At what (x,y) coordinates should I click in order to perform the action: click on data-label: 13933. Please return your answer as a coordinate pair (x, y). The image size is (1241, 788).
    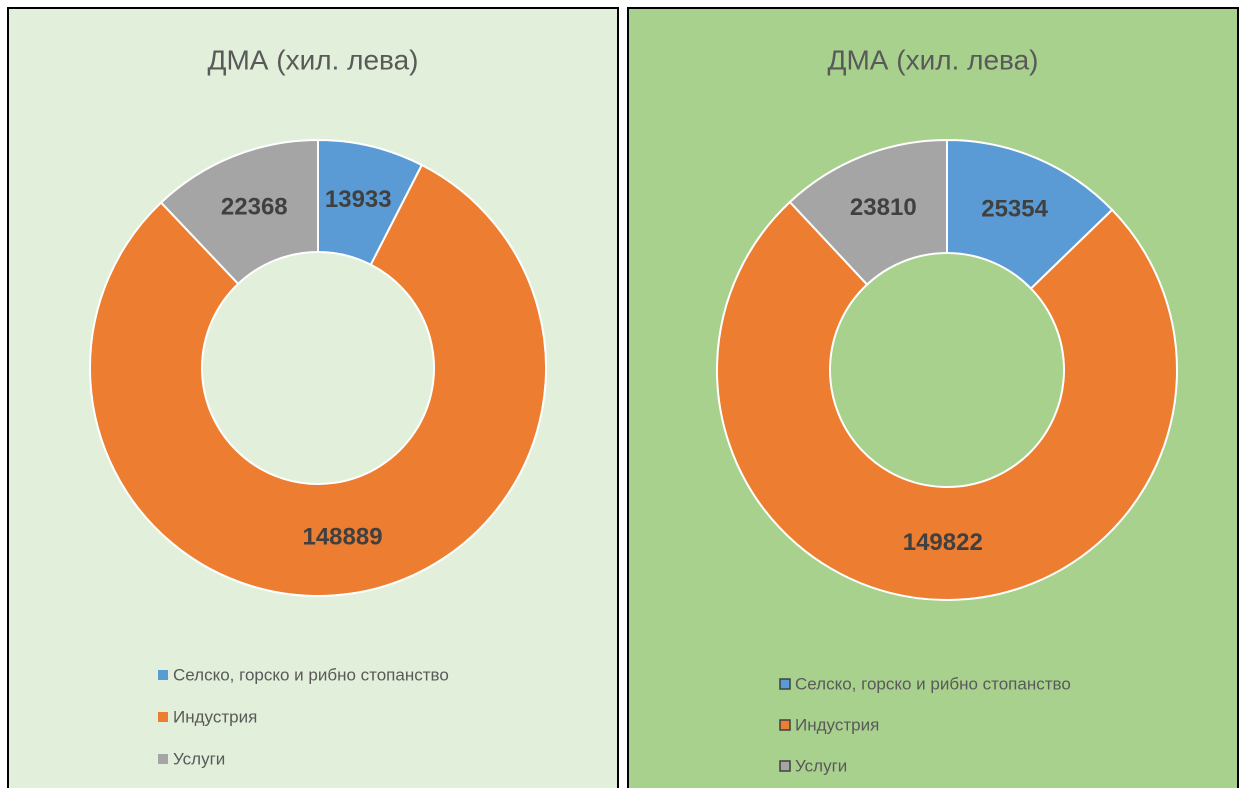
    Looking at the image, I should click on (358, 199).